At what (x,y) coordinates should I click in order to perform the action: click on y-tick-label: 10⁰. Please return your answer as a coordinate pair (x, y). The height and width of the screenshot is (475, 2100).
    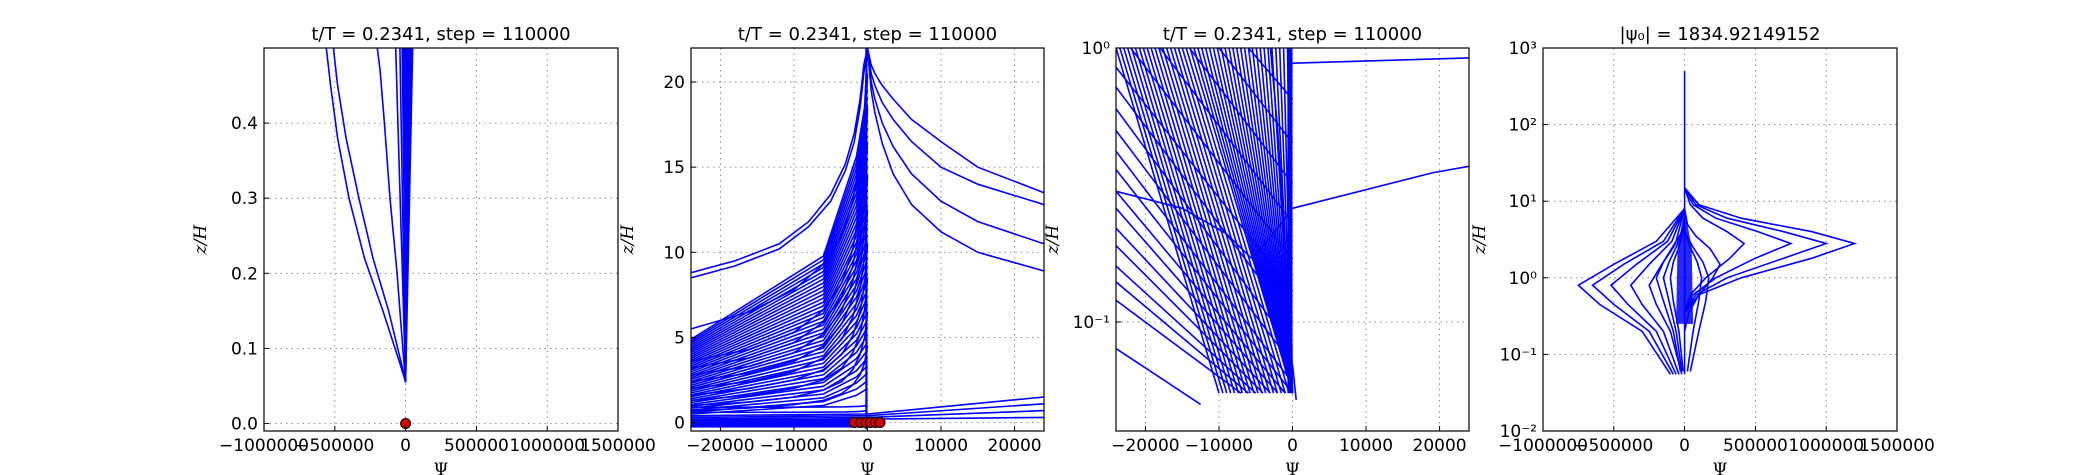
    Looking at the image, I should click on (1523, 279).